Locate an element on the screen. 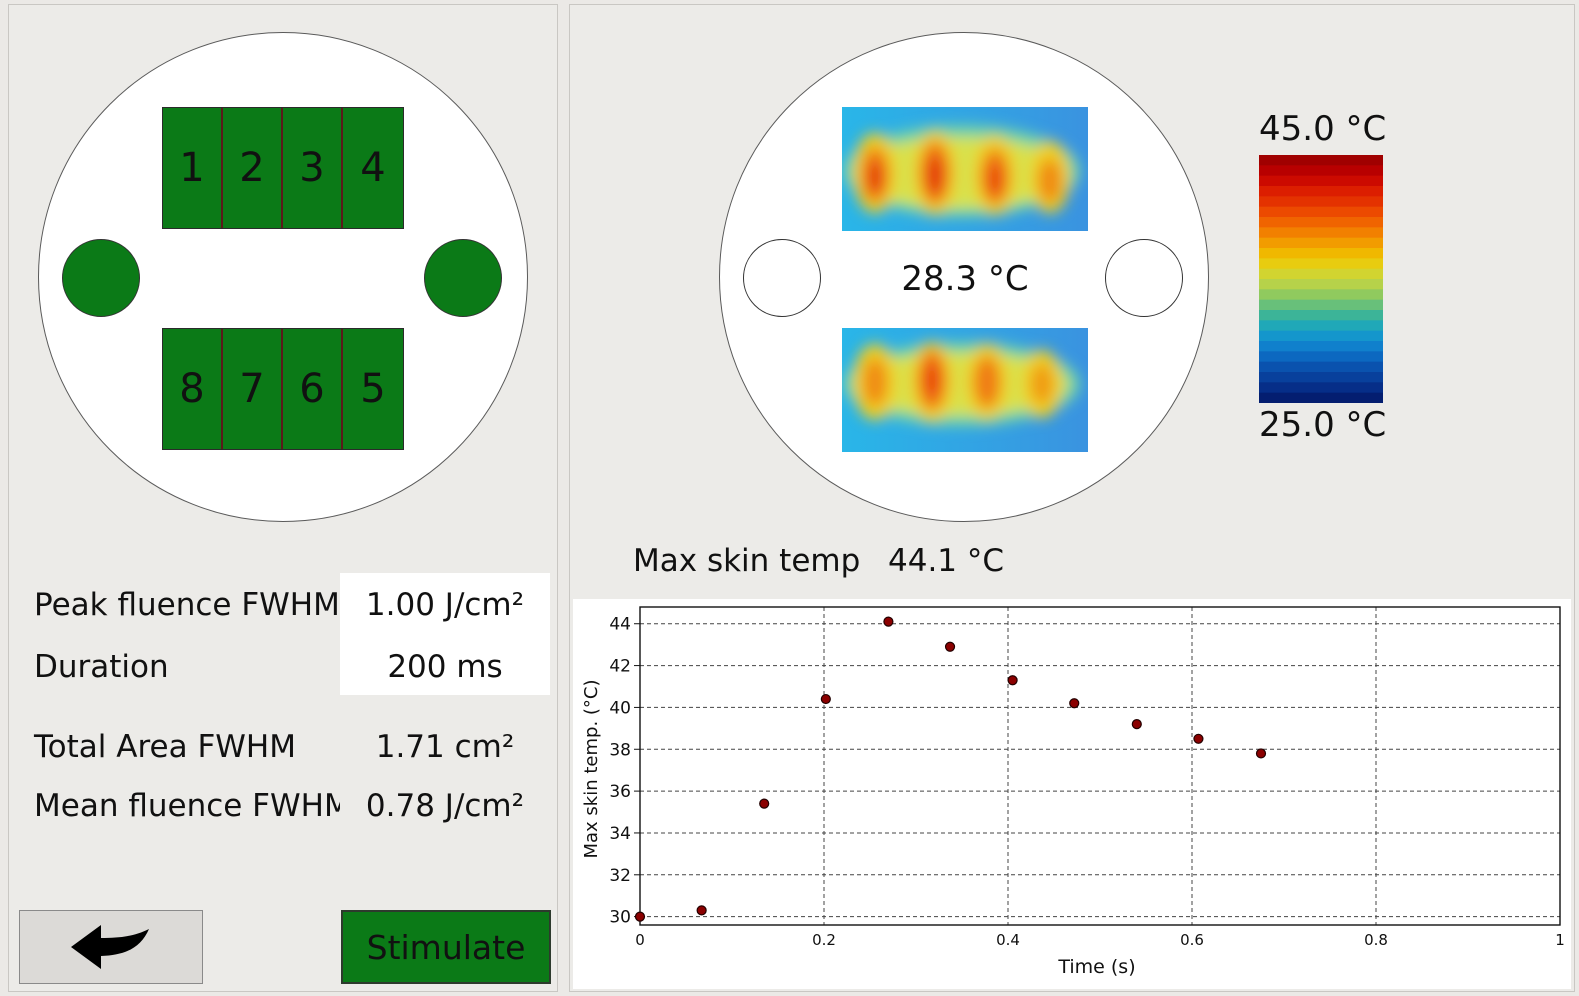 The height and width of the screenshot is (996, 1579). heat-patch-top is located at coordinates (965, 169).